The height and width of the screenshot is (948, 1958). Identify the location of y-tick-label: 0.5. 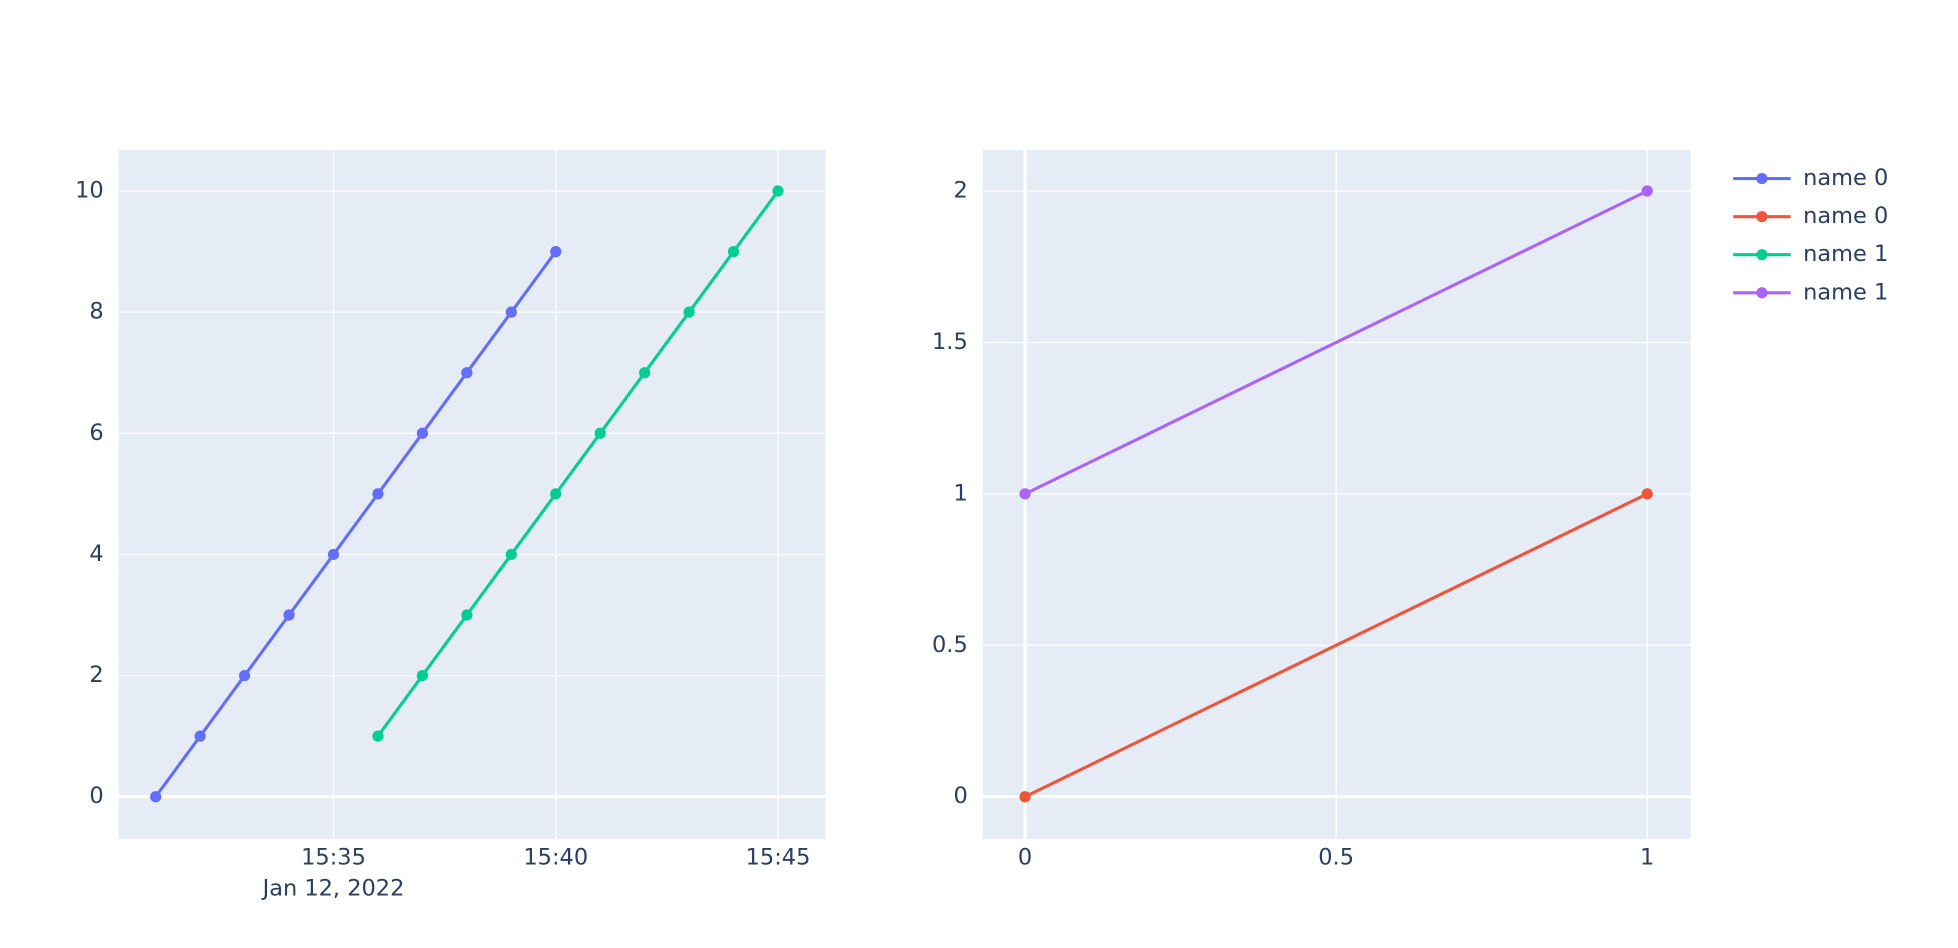
(950, 645).